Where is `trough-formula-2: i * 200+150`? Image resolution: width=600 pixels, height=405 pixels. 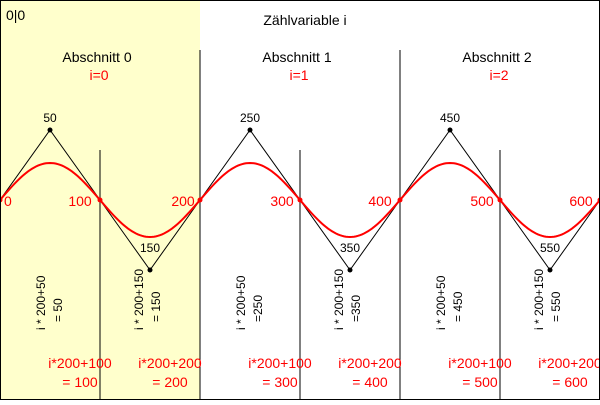
trough-formula-2: i * 200+150 is located at coordinates (539, 299).